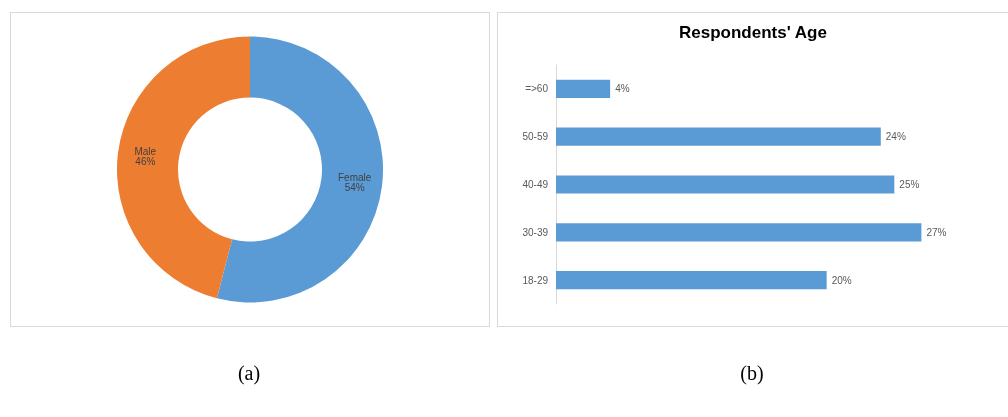  I want to click on data-label: 24%, so click(895, 137).